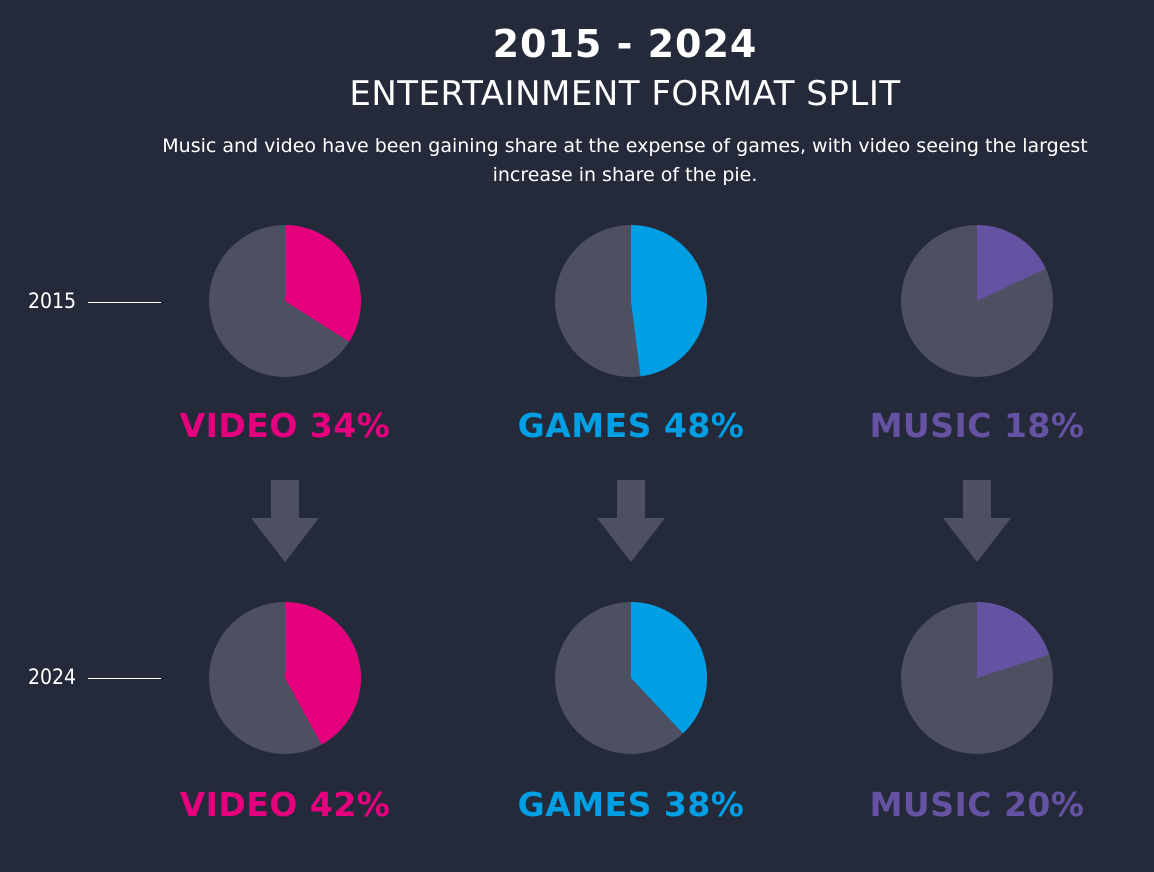 The image size is (1154, 872). I want to click on row-label-2015: 2015, so click(52, 301).